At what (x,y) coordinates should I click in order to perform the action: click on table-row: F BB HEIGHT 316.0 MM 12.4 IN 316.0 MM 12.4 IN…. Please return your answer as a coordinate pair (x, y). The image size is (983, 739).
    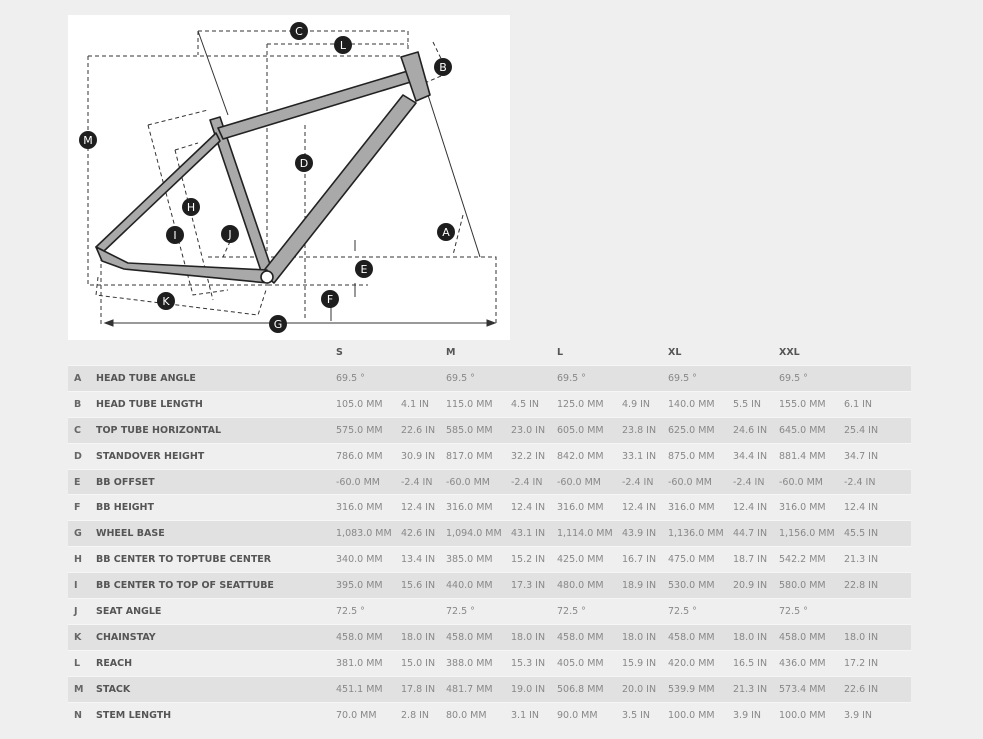
    Looking at the image, I should click on (489, 507).